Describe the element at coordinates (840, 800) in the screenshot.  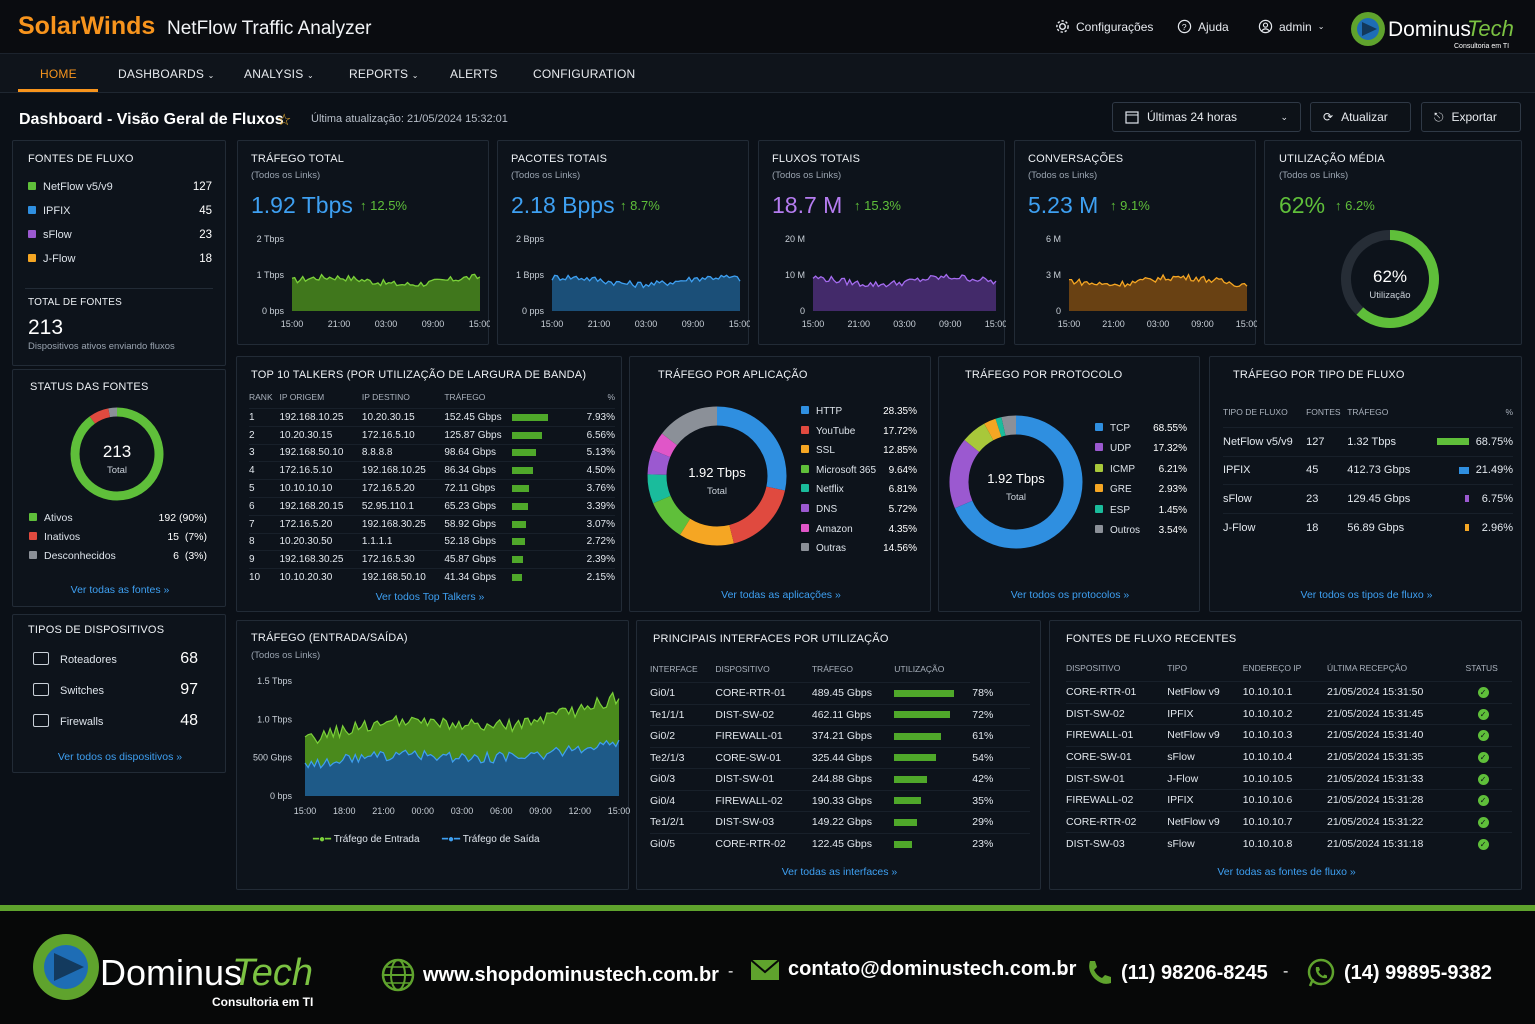
I see `table-row: Gi0/4 FIREWALL-02 190.33 Gbps 35%` at that location.